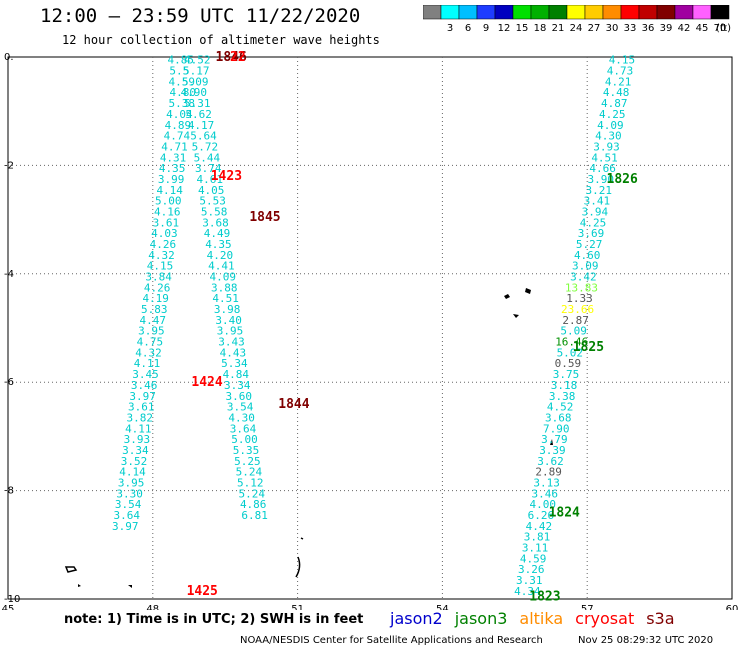 The width and height of the screenshot is (740, 650). I want to click on generated-timestamp: Nov 25 08:29:32 UTC 2020, so click(646, 640).